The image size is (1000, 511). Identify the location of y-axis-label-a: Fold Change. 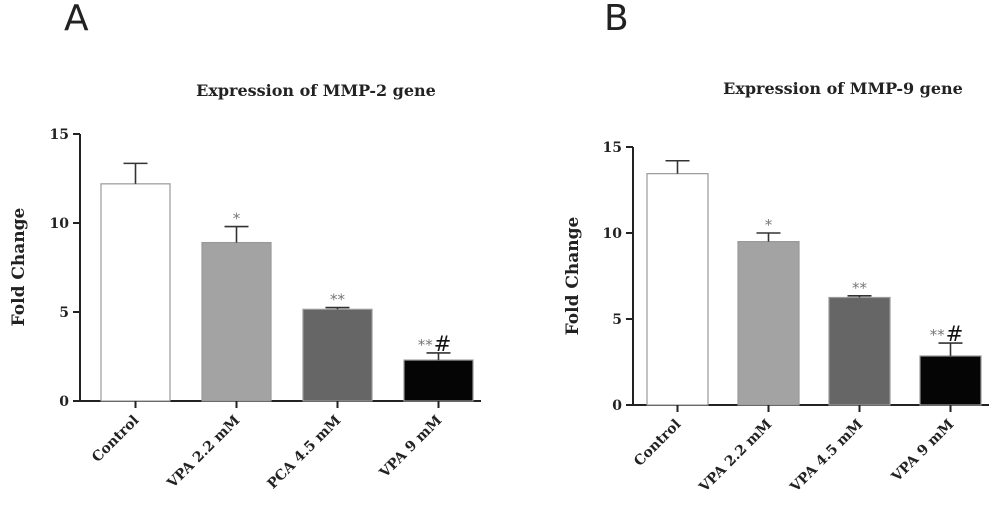
(19, 266).